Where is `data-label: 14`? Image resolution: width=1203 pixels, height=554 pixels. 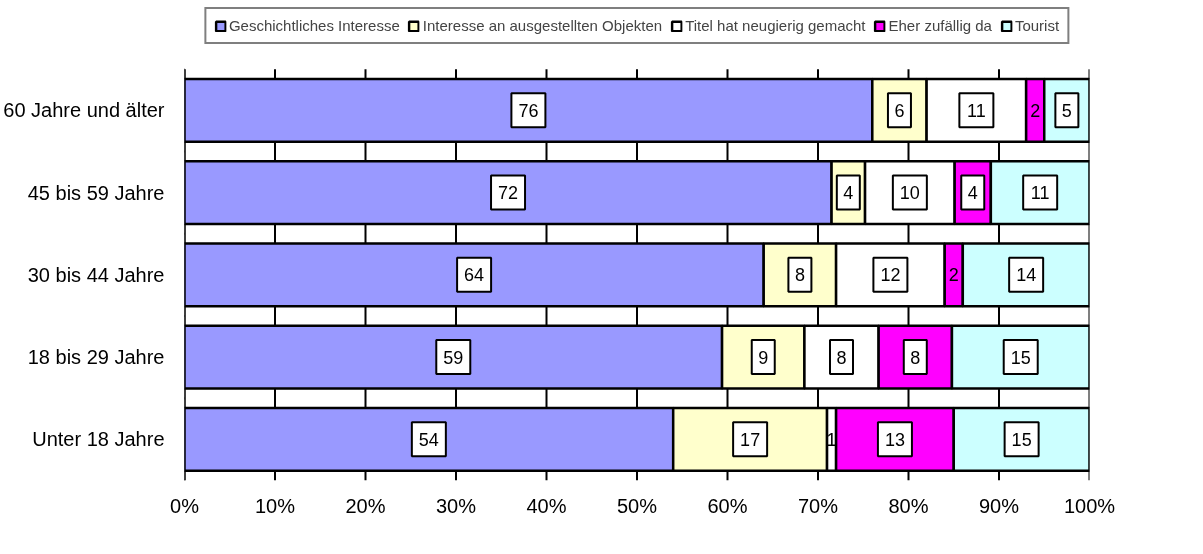
data-label: 14 is located at coordinates (1026, 275).